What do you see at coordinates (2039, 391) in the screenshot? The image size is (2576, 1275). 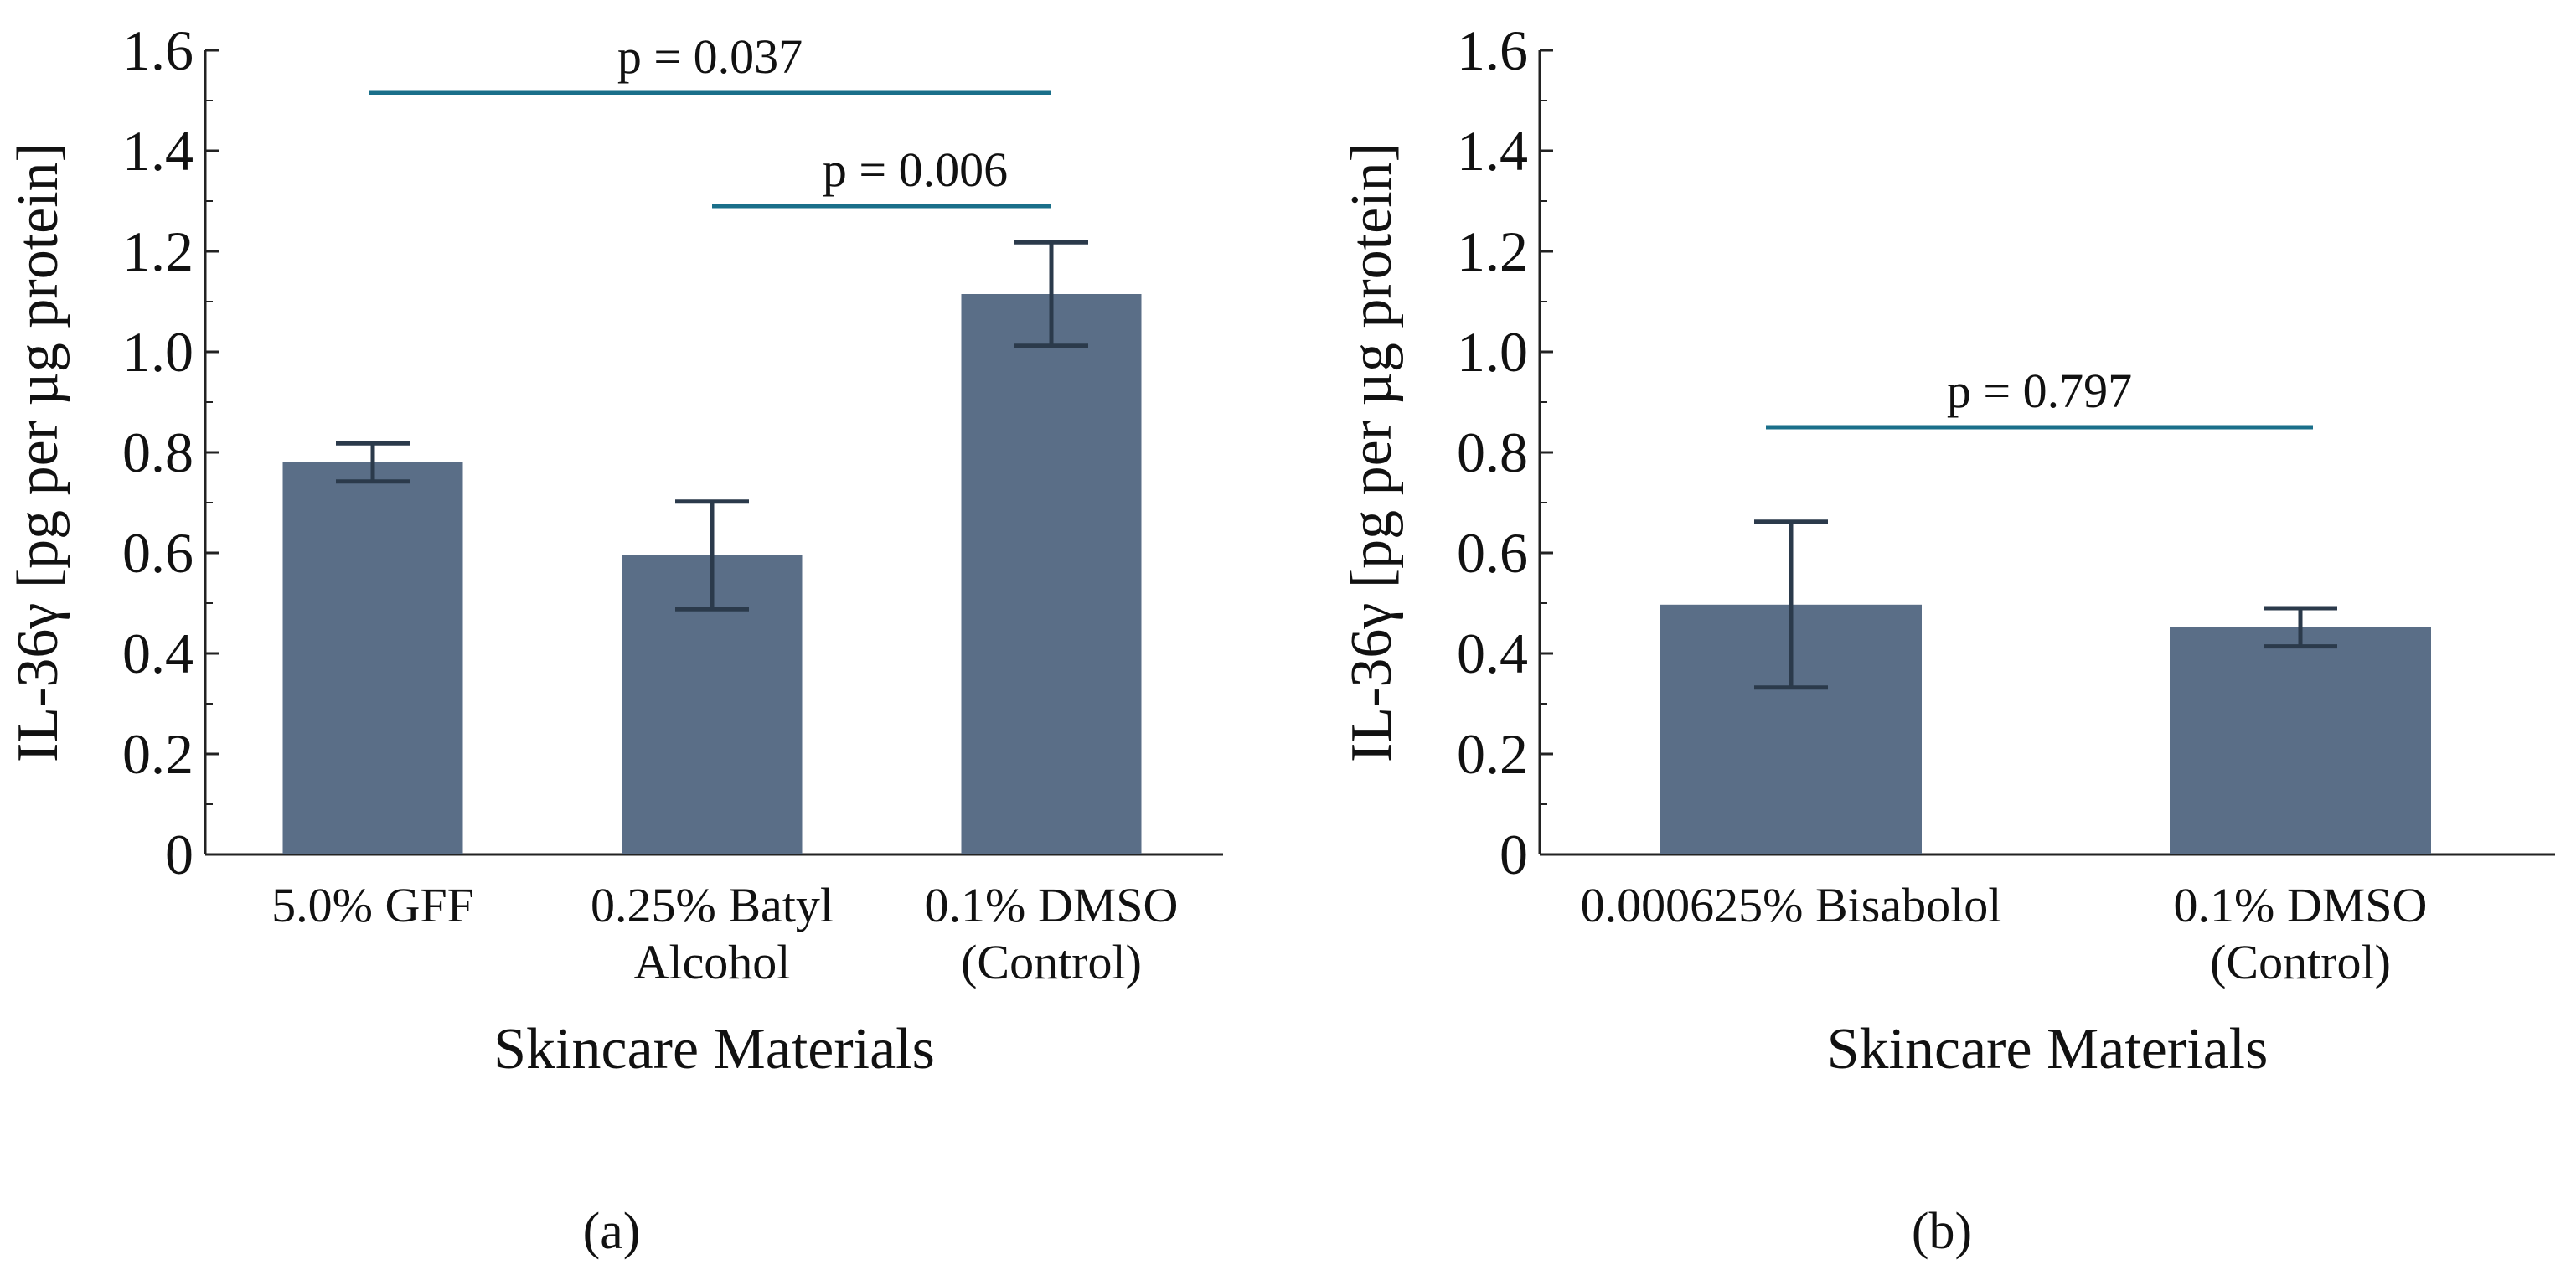 I see `p-value-label: p = 0.797` at bounding box center [2039, 391].